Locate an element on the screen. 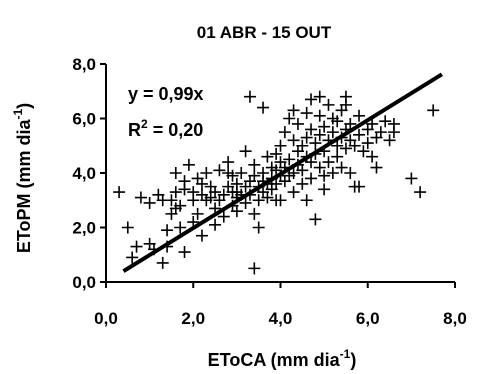 The width and height of the screenshot is (495, 374). x-tick-label: 6,0 is located at coordinates (368, 318).